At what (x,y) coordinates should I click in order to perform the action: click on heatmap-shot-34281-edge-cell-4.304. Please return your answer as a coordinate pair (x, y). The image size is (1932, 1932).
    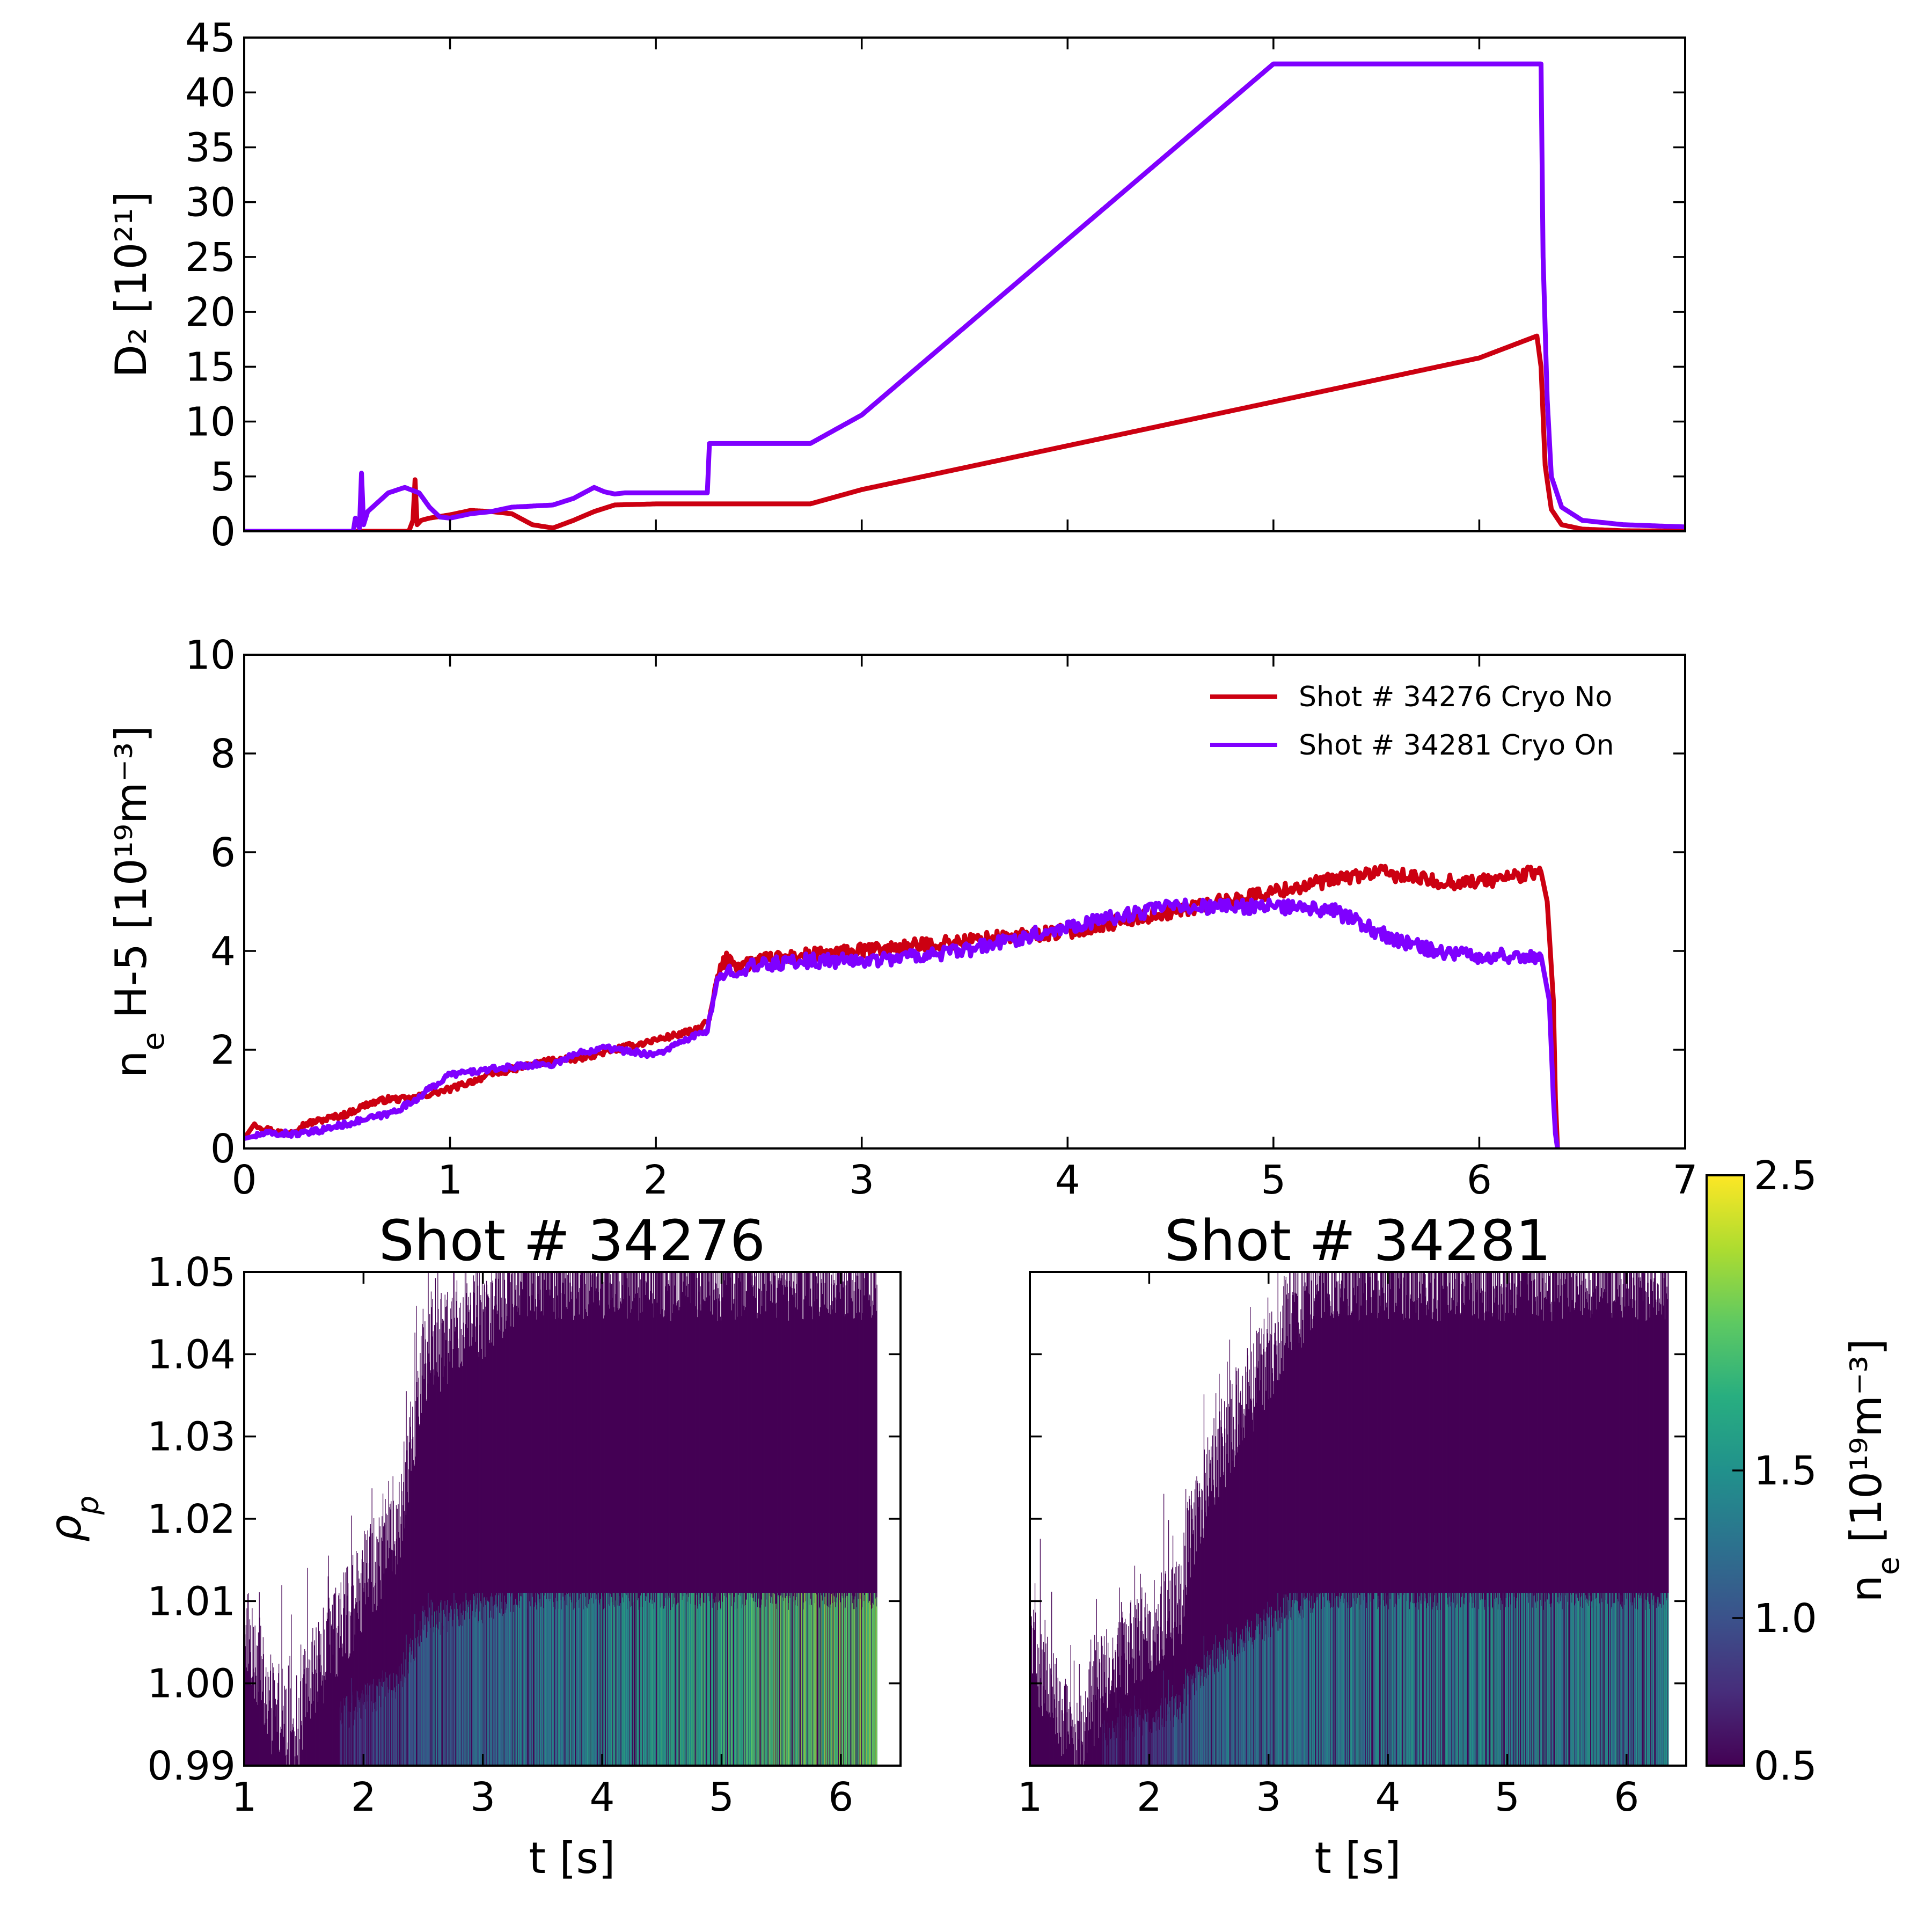
    Looking at the image, I should click on (1424, 1519).